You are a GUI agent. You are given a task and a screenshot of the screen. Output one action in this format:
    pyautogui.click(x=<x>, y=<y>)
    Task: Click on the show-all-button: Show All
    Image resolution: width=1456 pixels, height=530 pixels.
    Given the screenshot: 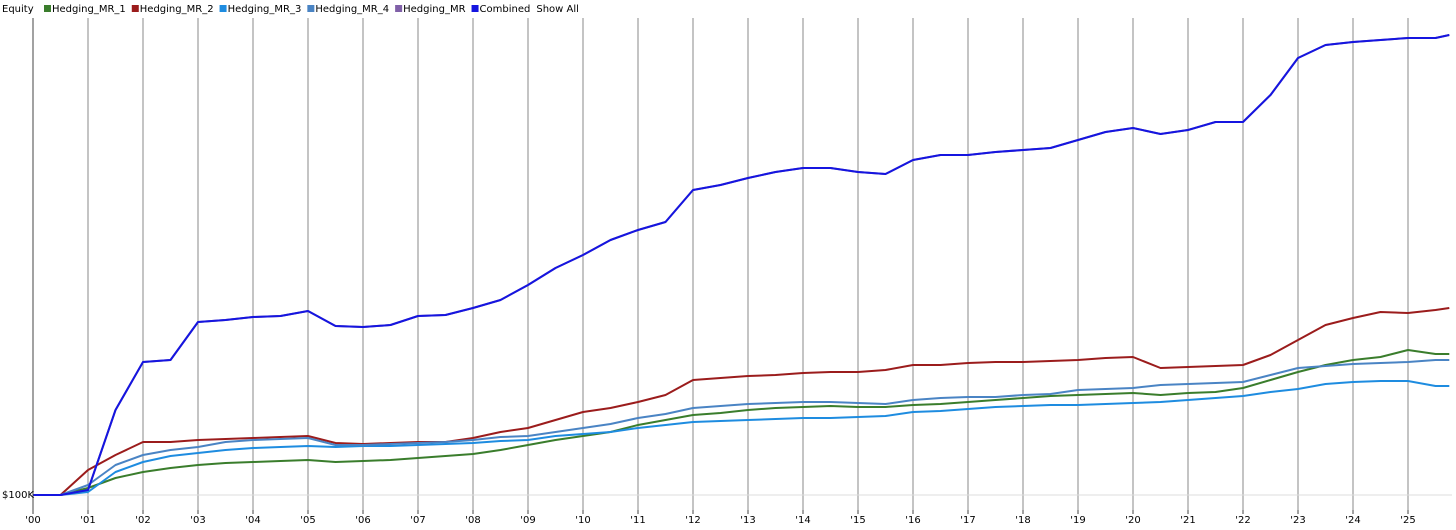 What is the action you would take?
    pyautogui.click(x=557, y=9)
    